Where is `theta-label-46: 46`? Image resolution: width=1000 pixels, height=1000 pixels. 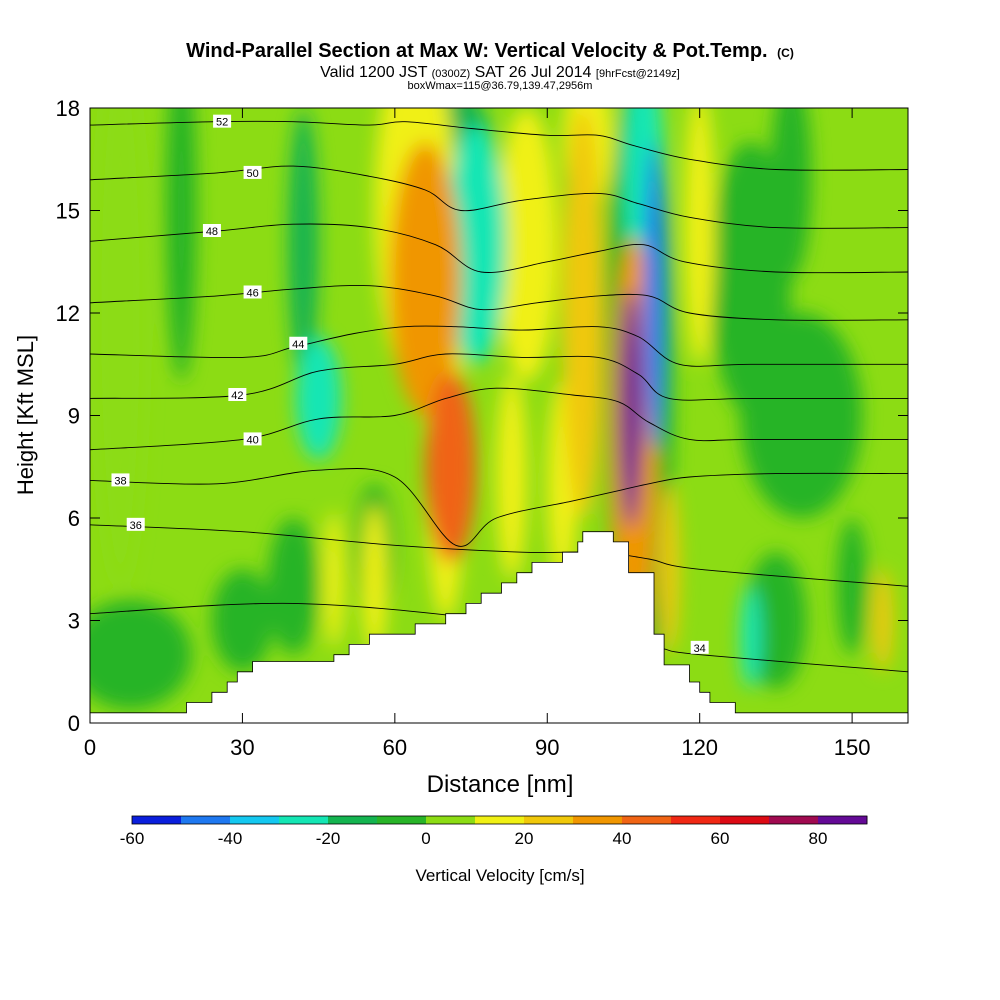
theta-label-46: 46 is located at coordinates (252, 294).